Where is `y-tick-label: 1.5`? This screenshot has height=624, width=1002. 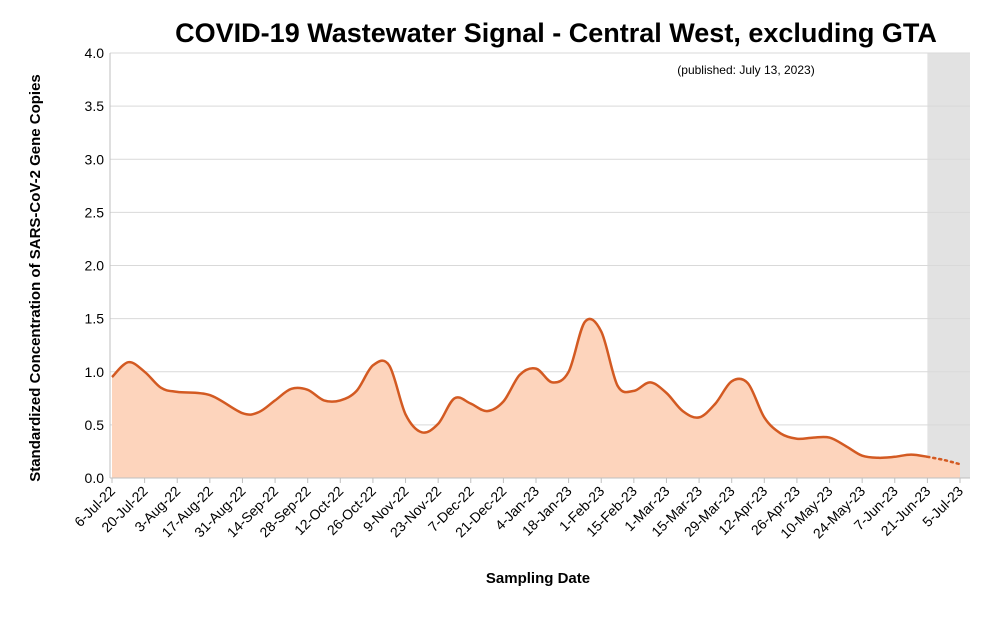
y-tick-label: 1.5 is located at coordinates (95, 319).